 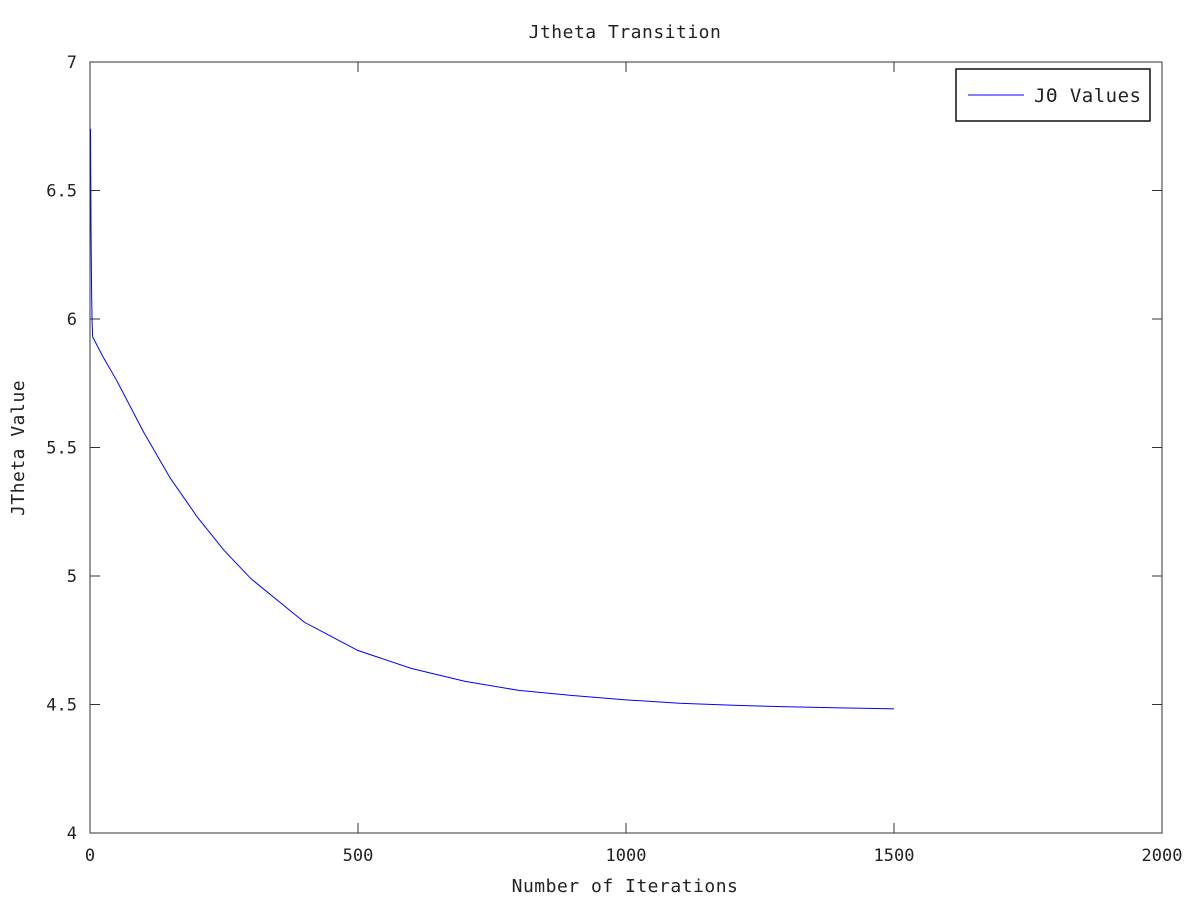 I want to click on y-tick-label: 4, so click(x=72, y=834).